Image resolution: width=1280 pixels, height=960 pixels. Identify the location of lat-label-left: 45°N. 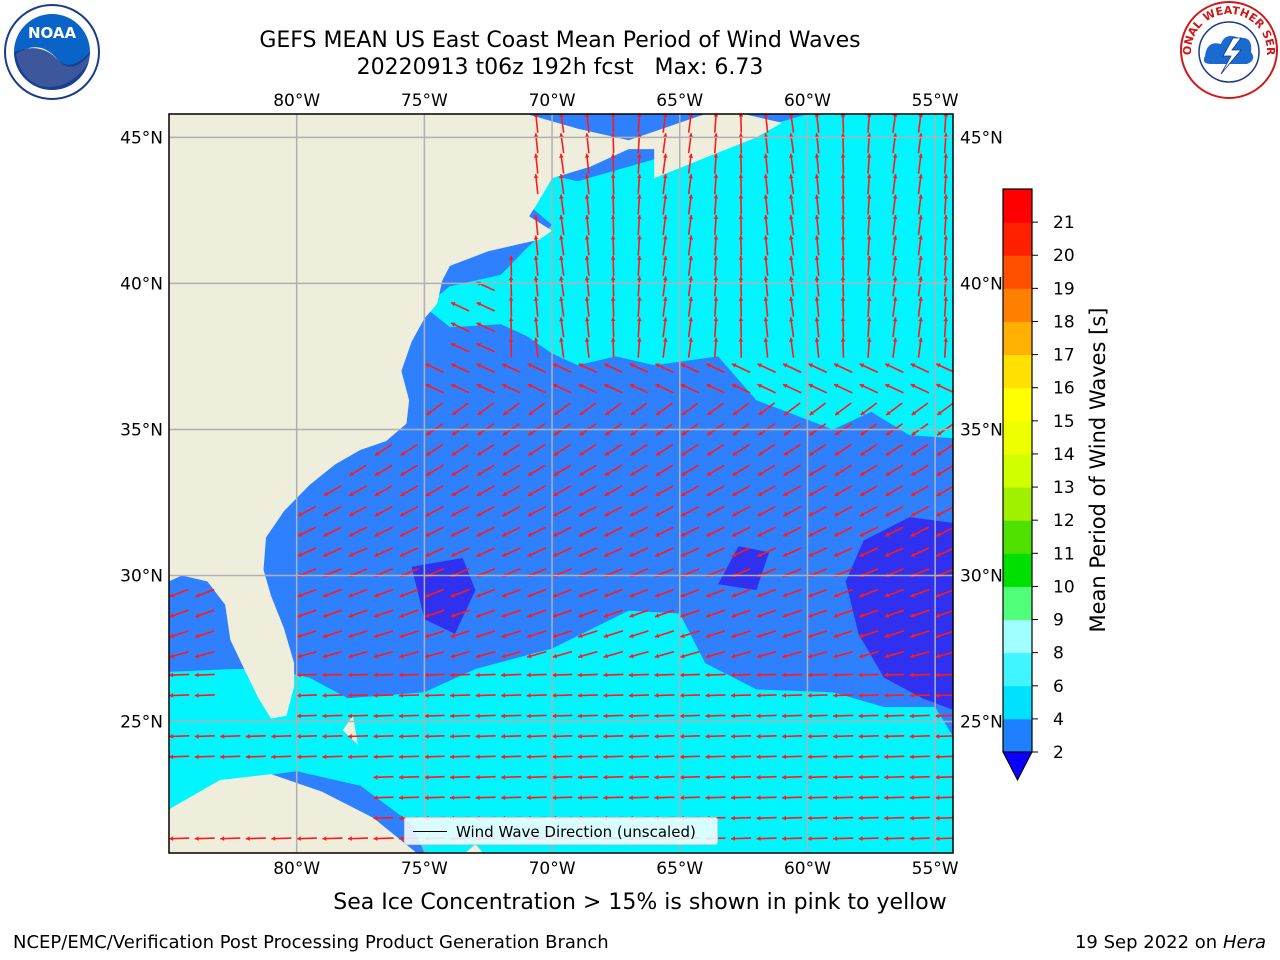
(141, 138).